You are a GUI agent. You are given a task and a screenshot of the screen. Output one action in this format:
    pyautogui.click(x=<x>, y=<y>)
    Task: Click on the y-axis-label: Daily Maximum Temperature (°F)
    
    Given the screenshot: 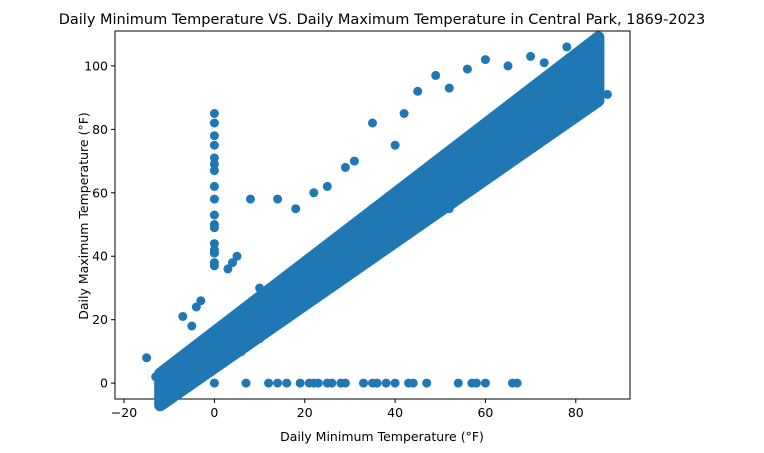 What is the action you would take?
    pyautogui.click(x=83, y=216)
    